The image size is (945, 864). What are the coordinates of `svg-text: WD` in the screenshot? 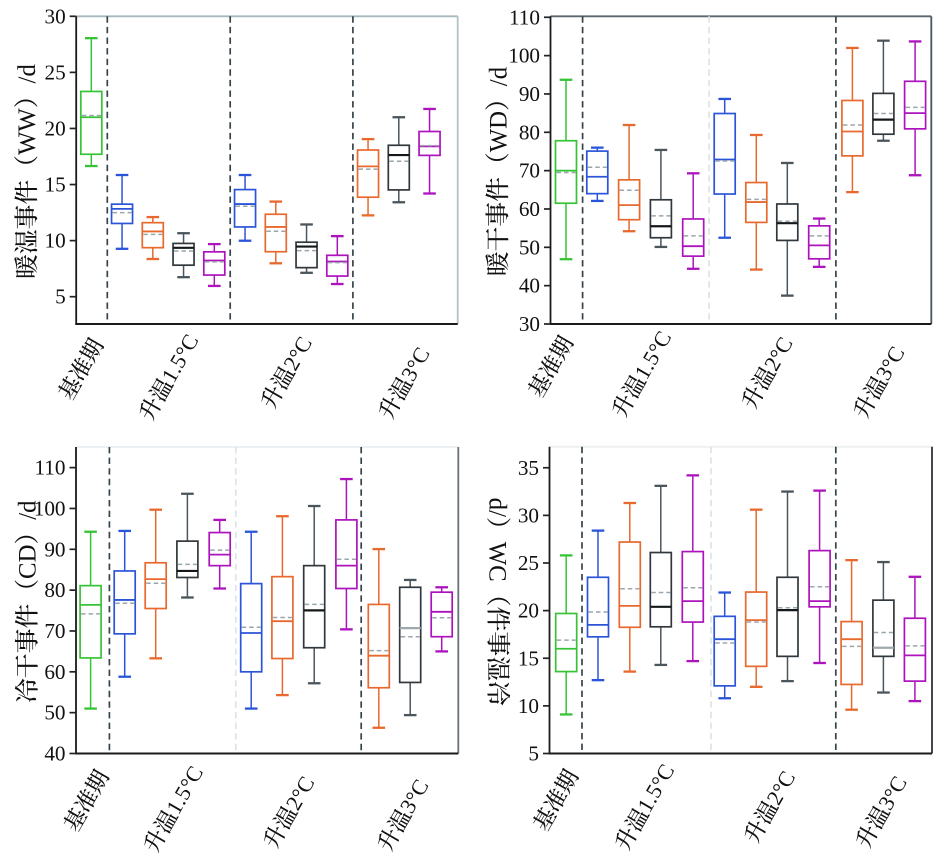 It's located at (498, 131).